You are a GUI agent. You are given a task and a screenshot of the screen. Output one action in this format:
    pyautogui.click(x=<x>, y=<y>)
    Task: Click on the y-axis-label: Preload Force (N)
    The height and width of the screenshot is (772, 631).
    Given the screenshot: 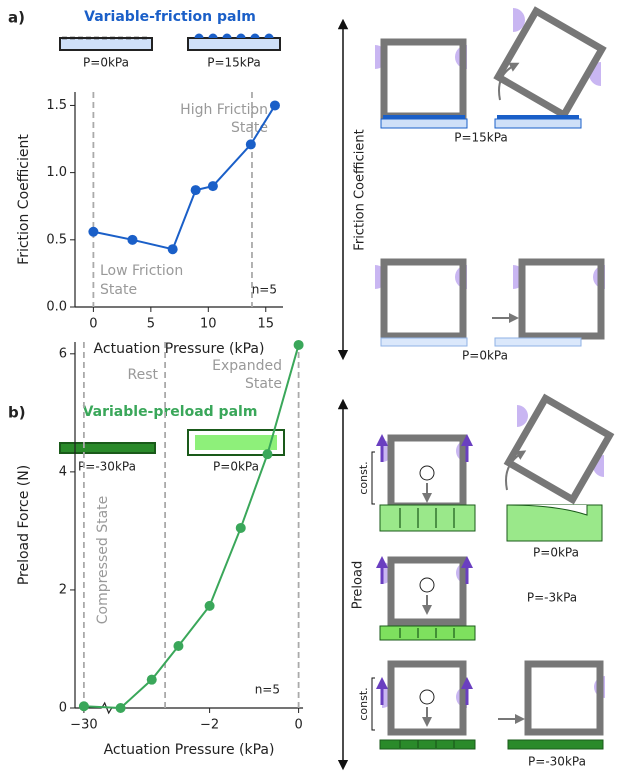 What is the action you would take?
    pyautogui.click(x=24, y=525)
    